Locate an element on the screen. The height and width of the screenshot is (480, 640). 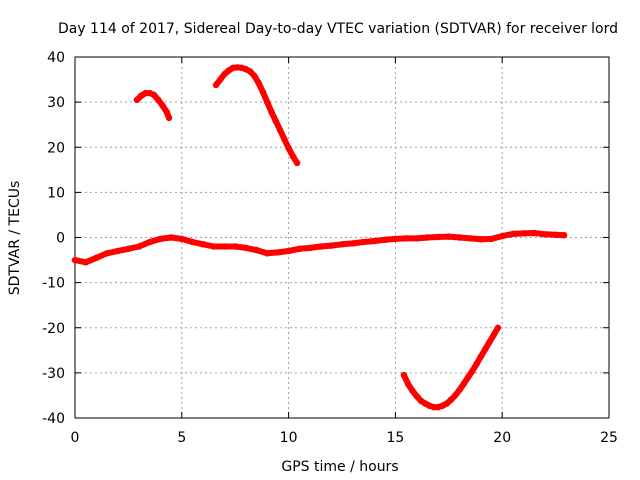
y-axis-label: SDTVAR / TECUs is located at coordinates (15, 238).